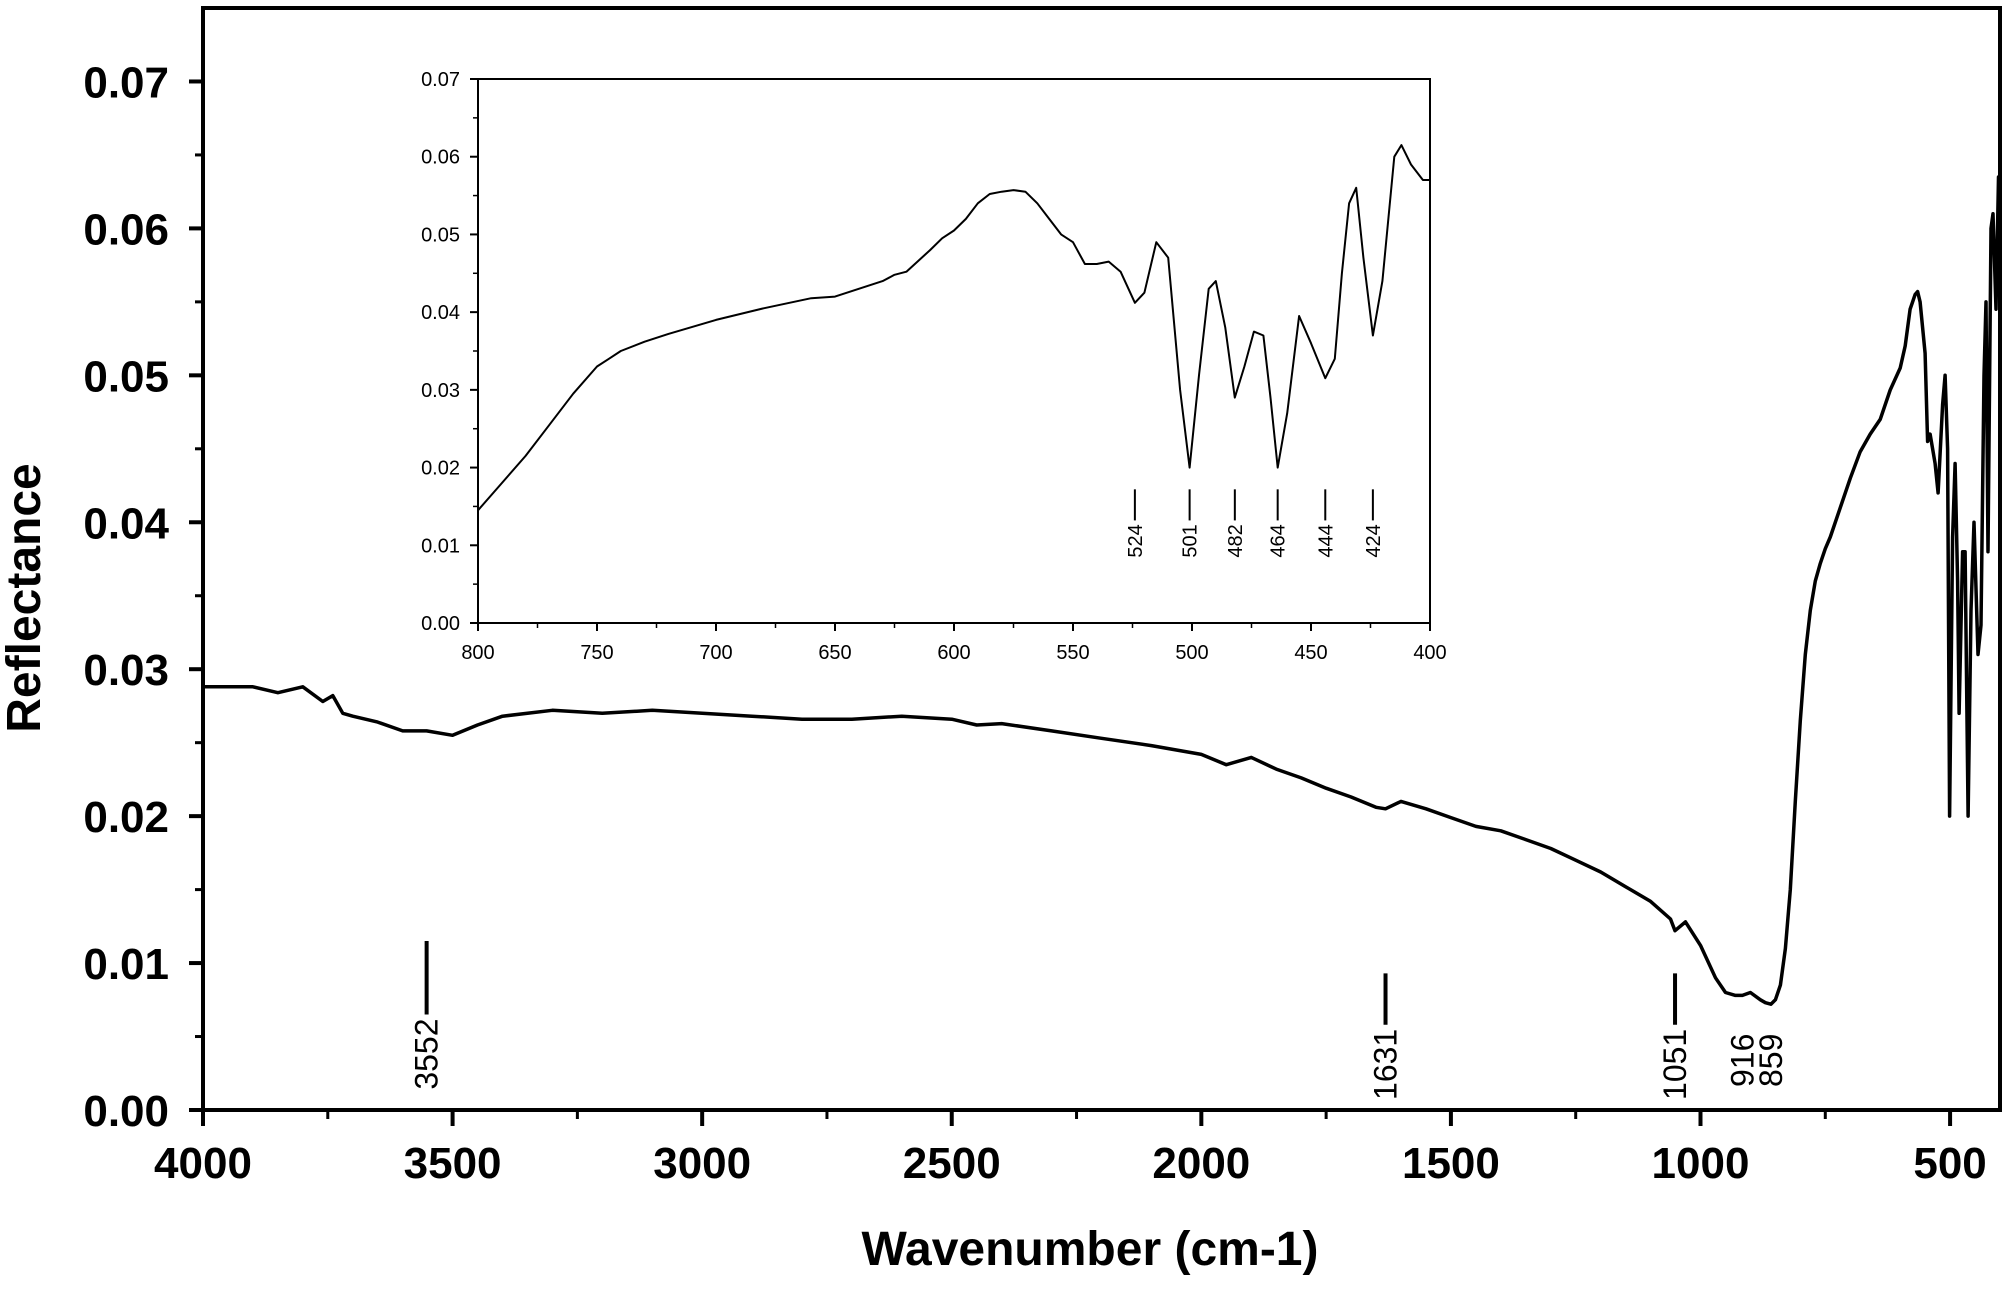  Describe the element at coordinates (1451, 1163) in the screenshot. I see `main-x-tick-label: 1500` at that location.